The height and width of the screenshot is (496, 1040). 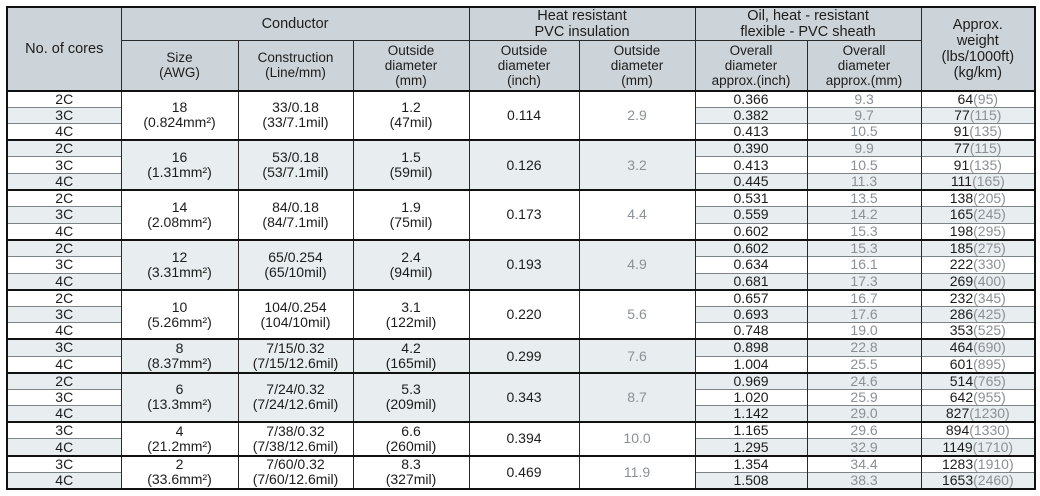 I want to click on weight-cell: 601(895), so click(x=978, y=364).